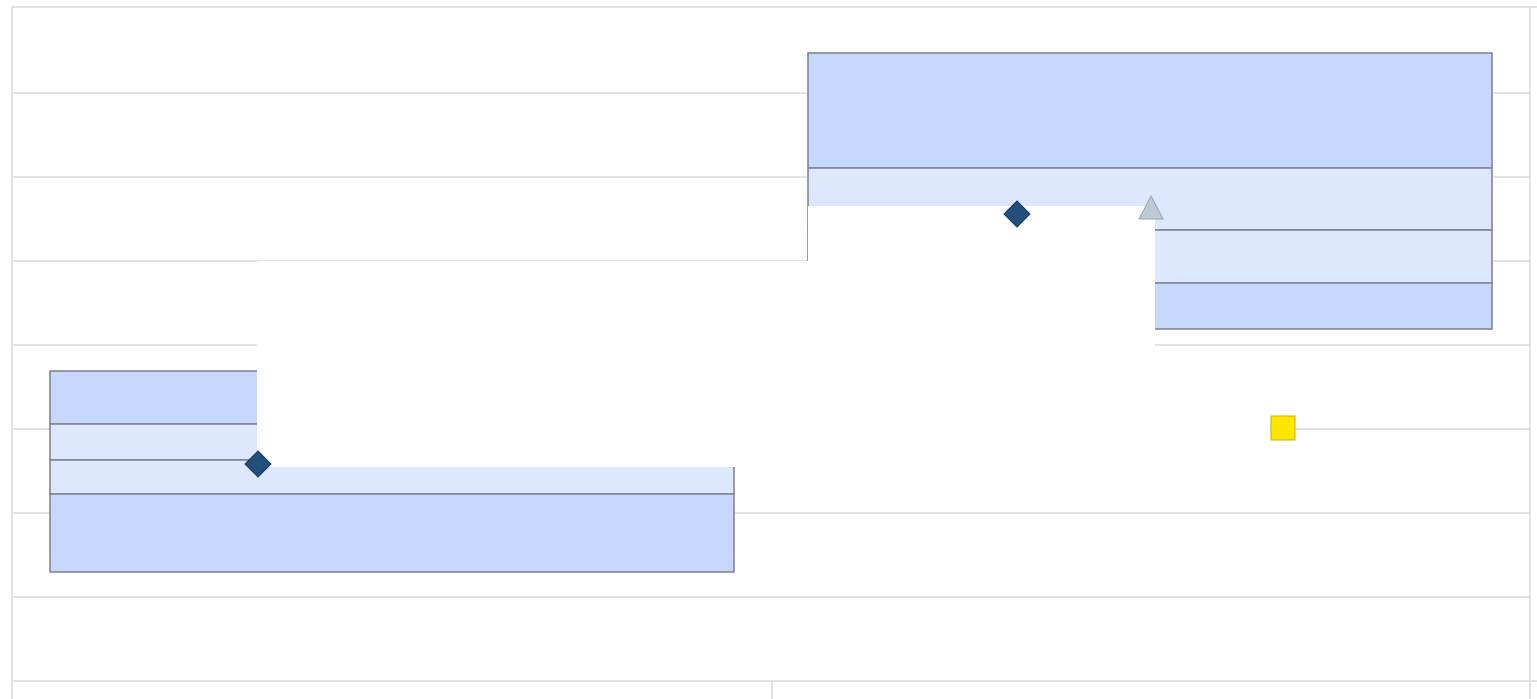  I want to click on class-body, so click(392, 533).